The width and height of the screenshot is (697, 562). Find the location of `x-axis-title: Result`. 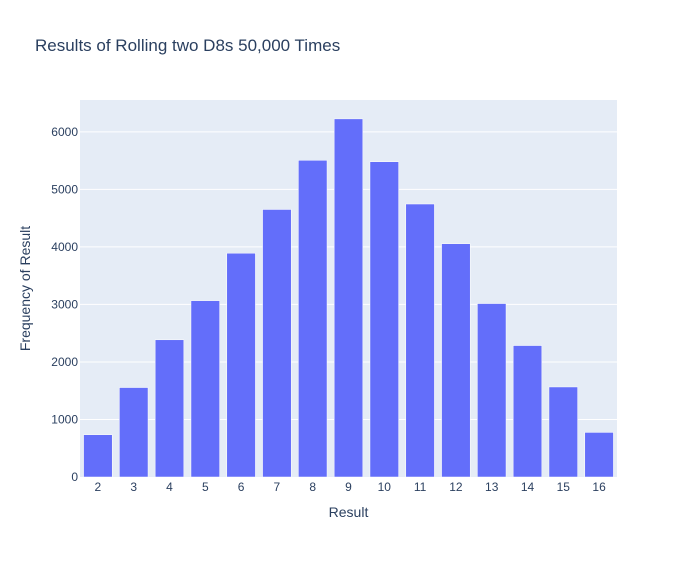

x-axis-title: Result is located at coordinates (349, 512).